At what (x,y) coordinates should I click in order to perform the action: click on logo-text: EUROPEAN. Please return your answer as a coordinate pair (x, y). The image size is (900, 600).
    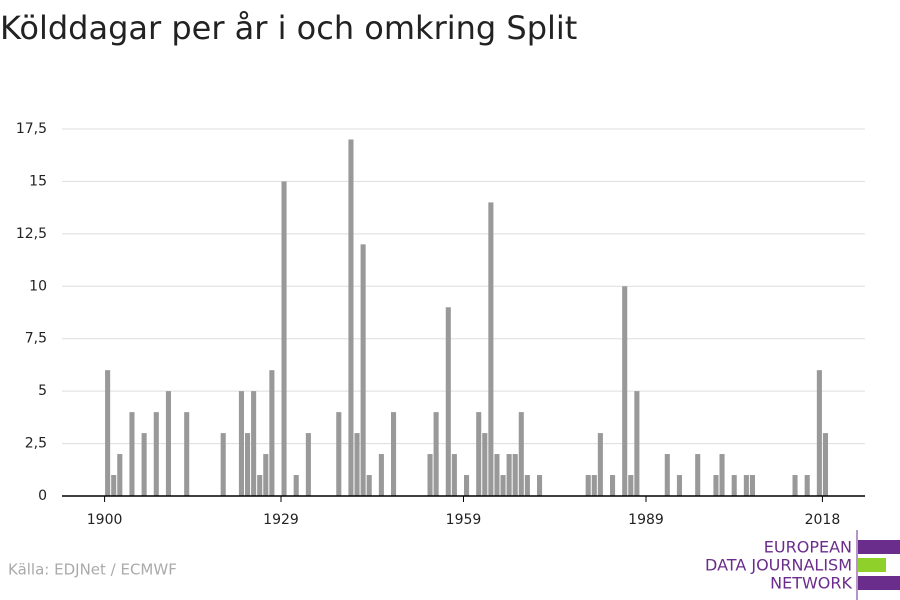
    Looking at the image, I should click on (808, 547).